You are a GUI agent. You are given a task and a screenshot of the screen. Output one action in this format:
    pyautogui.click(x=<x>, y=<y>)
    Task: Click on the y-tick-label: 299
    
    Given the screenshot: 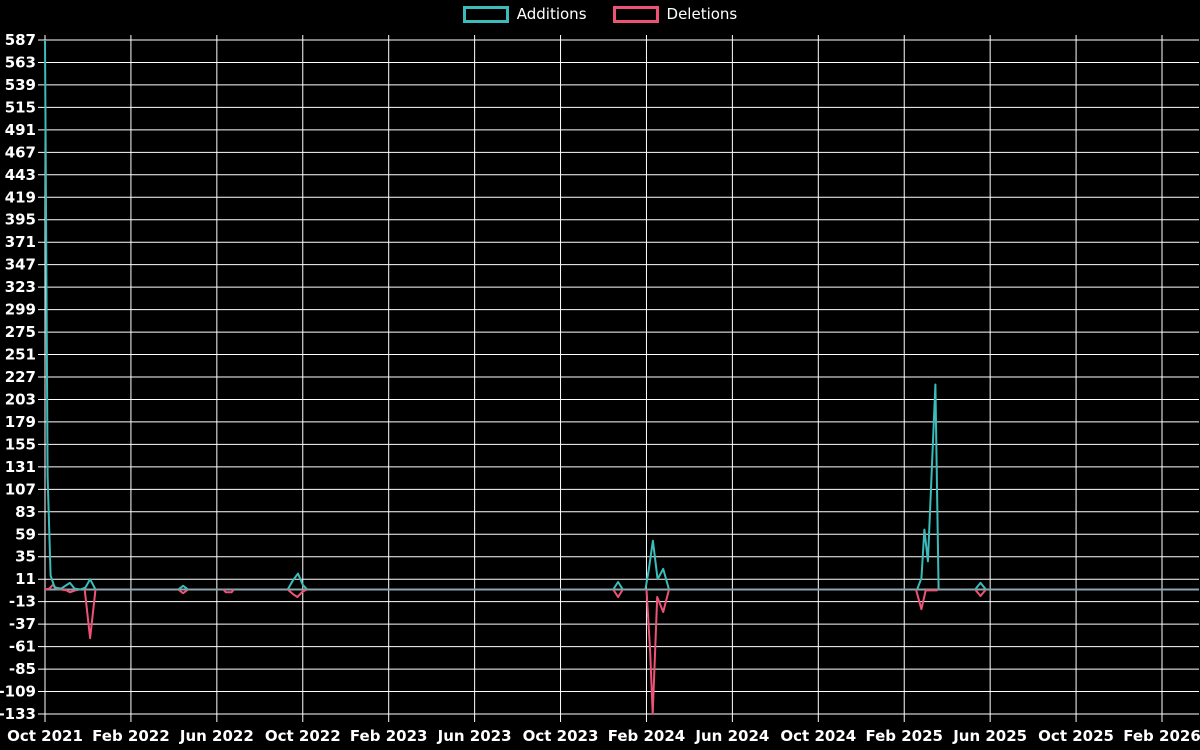 What is the action you would take?
    pyautogui.click(x=20, y=310)
    